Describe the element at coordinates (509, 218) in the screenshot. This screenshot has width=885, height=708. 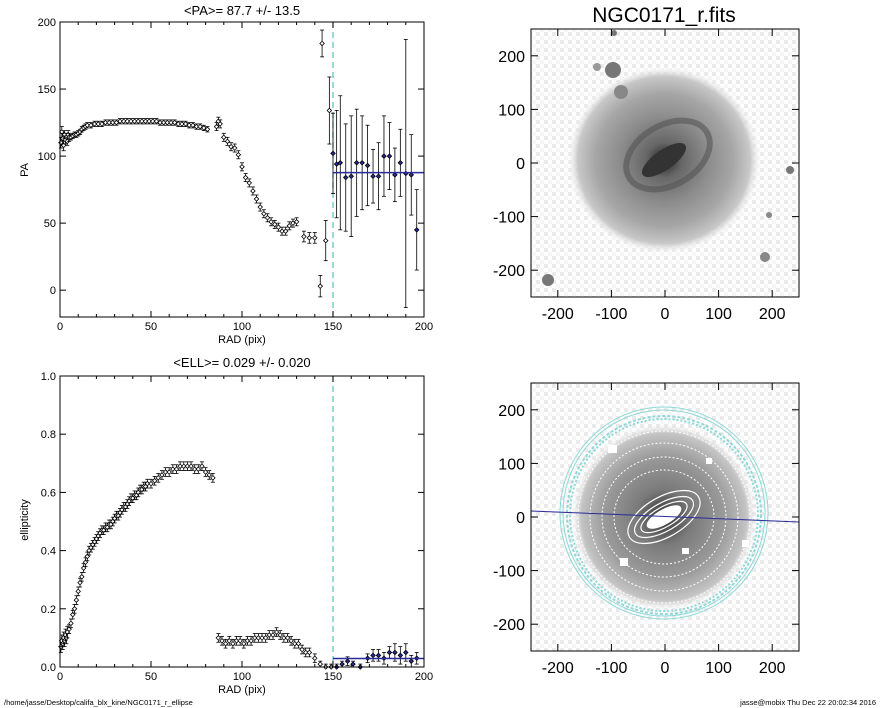
I see `img-top-y-tick-label: -100` at that location.